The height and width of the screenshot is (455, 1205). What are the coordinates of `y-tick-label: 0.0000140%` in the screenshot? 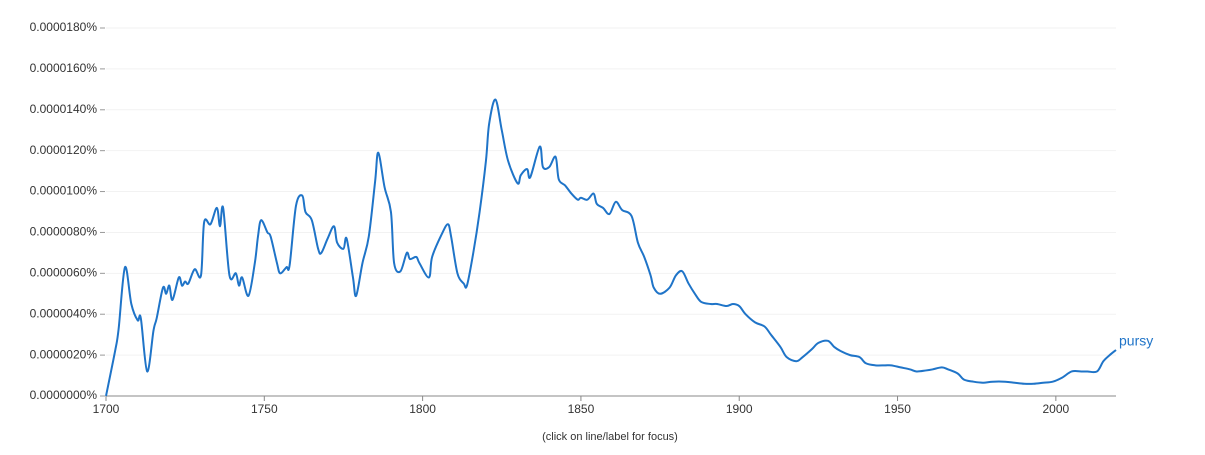 It's located at (64, 109).